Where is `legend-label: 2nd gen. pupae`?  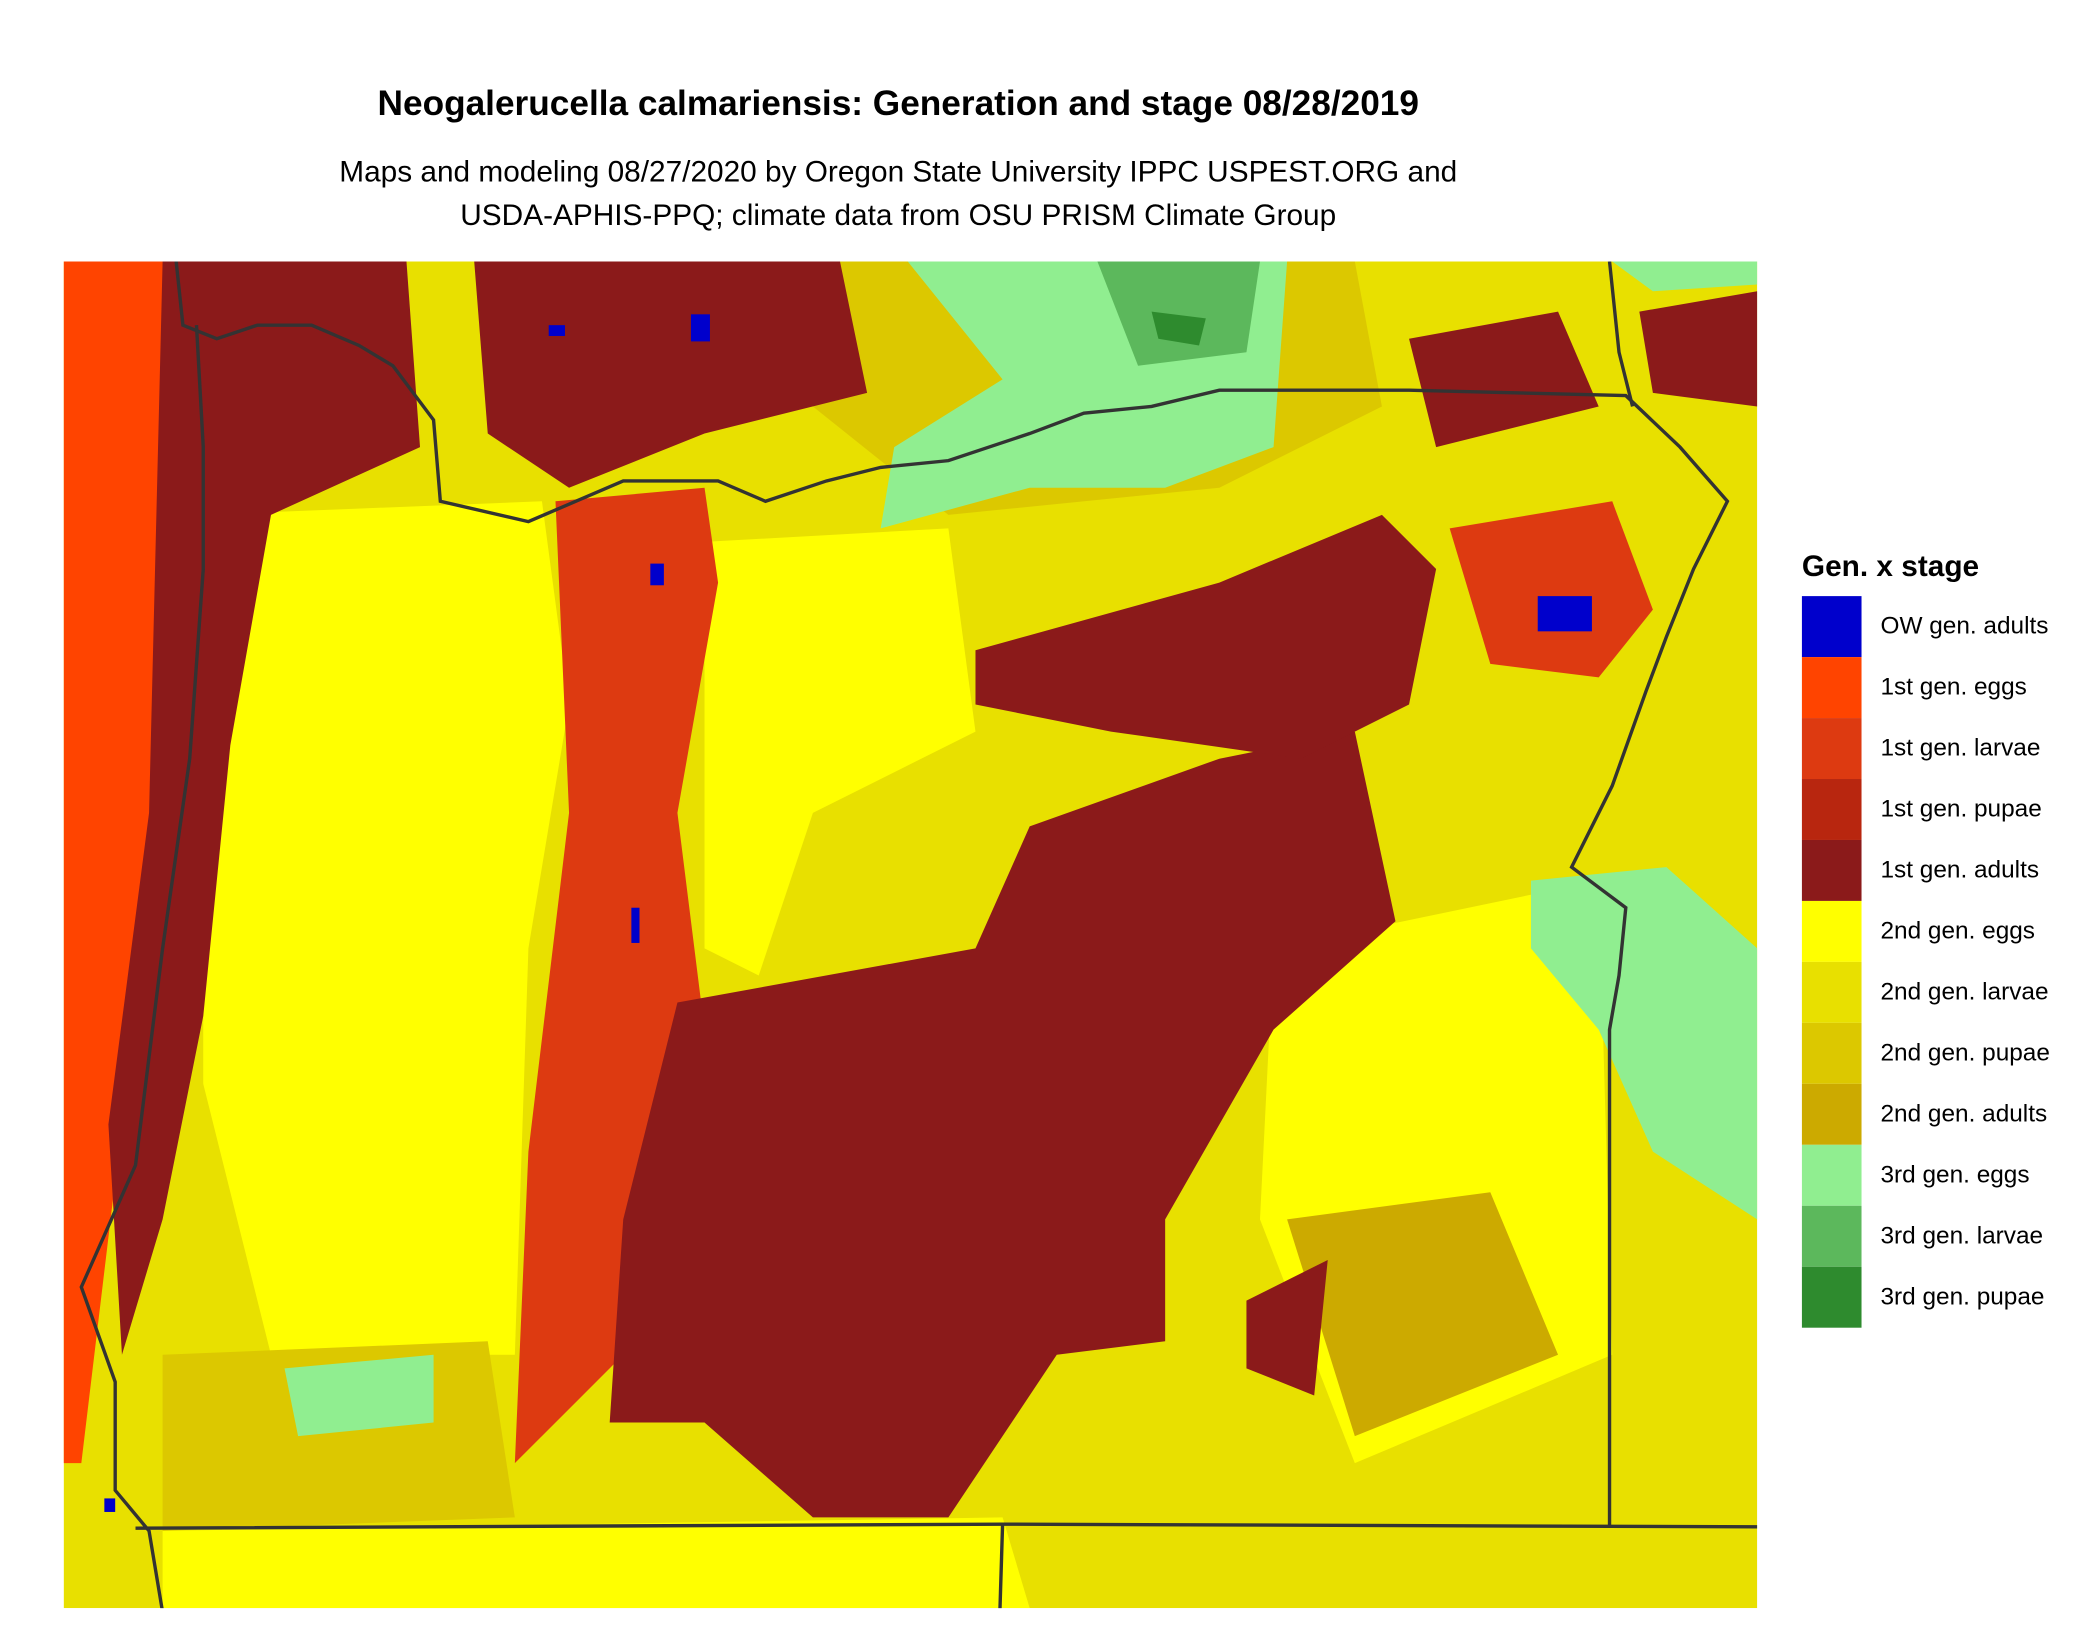 legend-label: 2nd gen. pupae is located at coordinates (1964, 1052).